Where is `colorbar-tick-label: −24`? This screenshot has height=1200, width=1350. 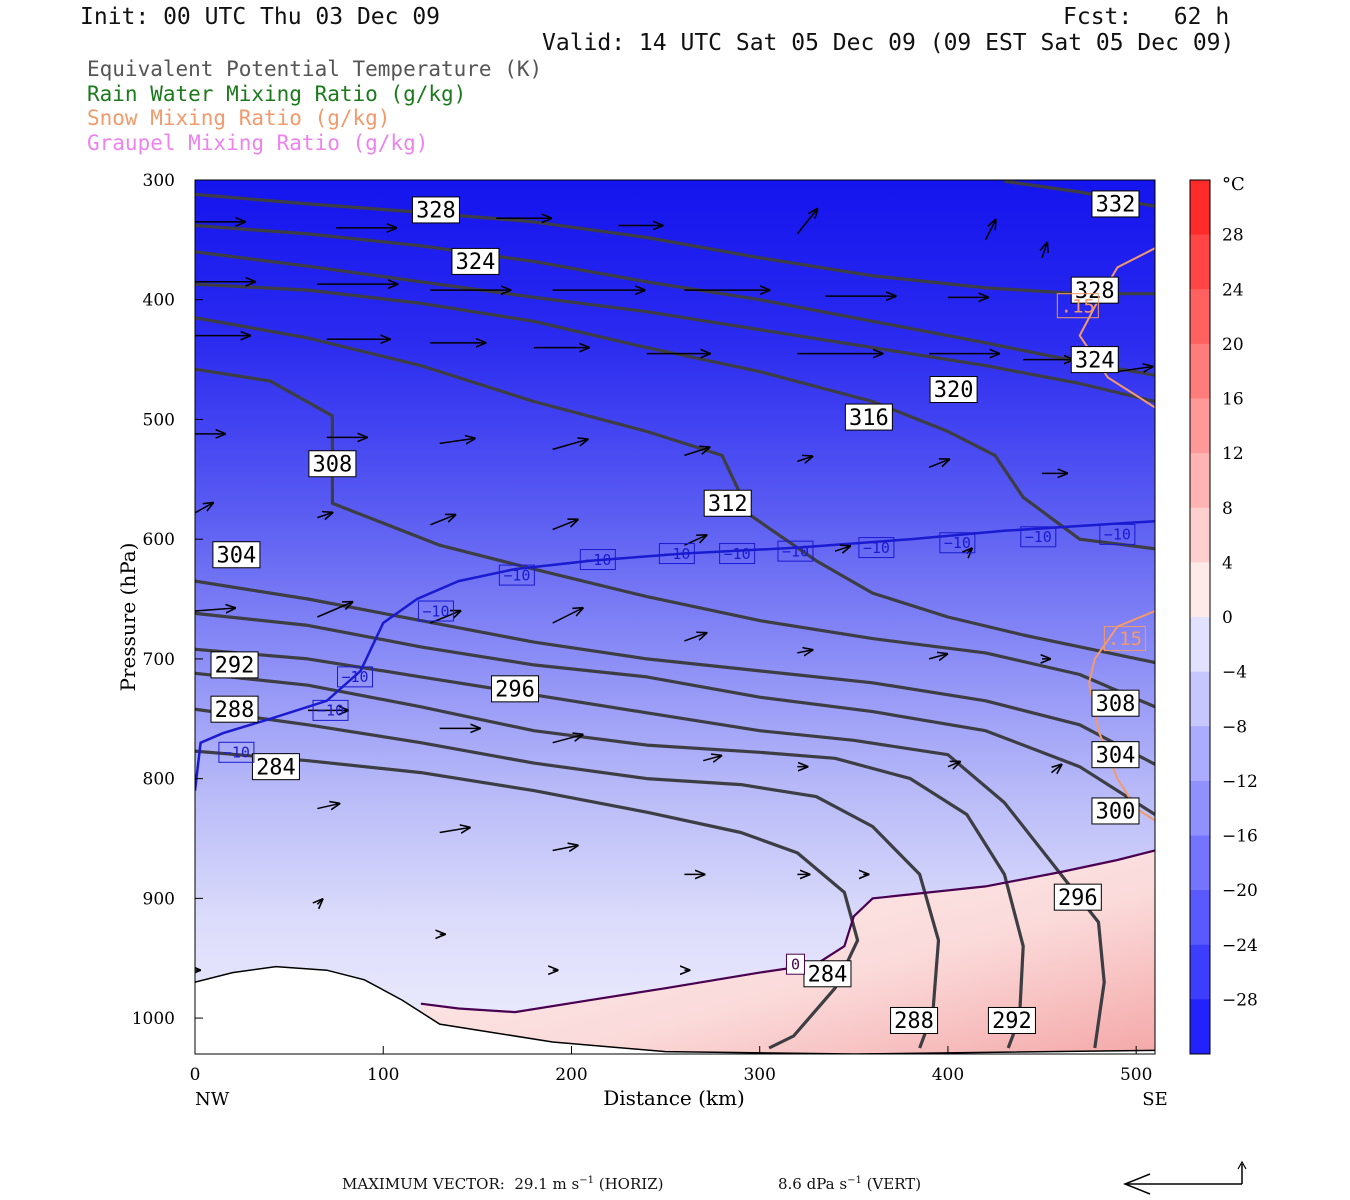
colorbar-tick-label: −24 is located at coordinates (1240, 946).